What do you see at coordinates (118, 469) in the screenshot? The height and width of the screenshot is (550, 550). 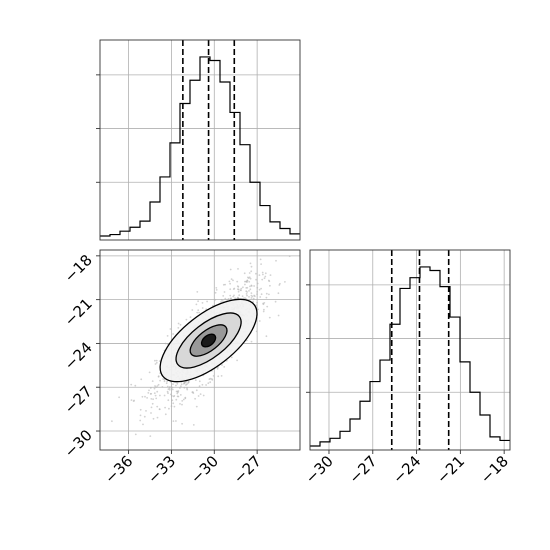 I see `joint-xtick-label: −36` at bounding box center [118, 469].